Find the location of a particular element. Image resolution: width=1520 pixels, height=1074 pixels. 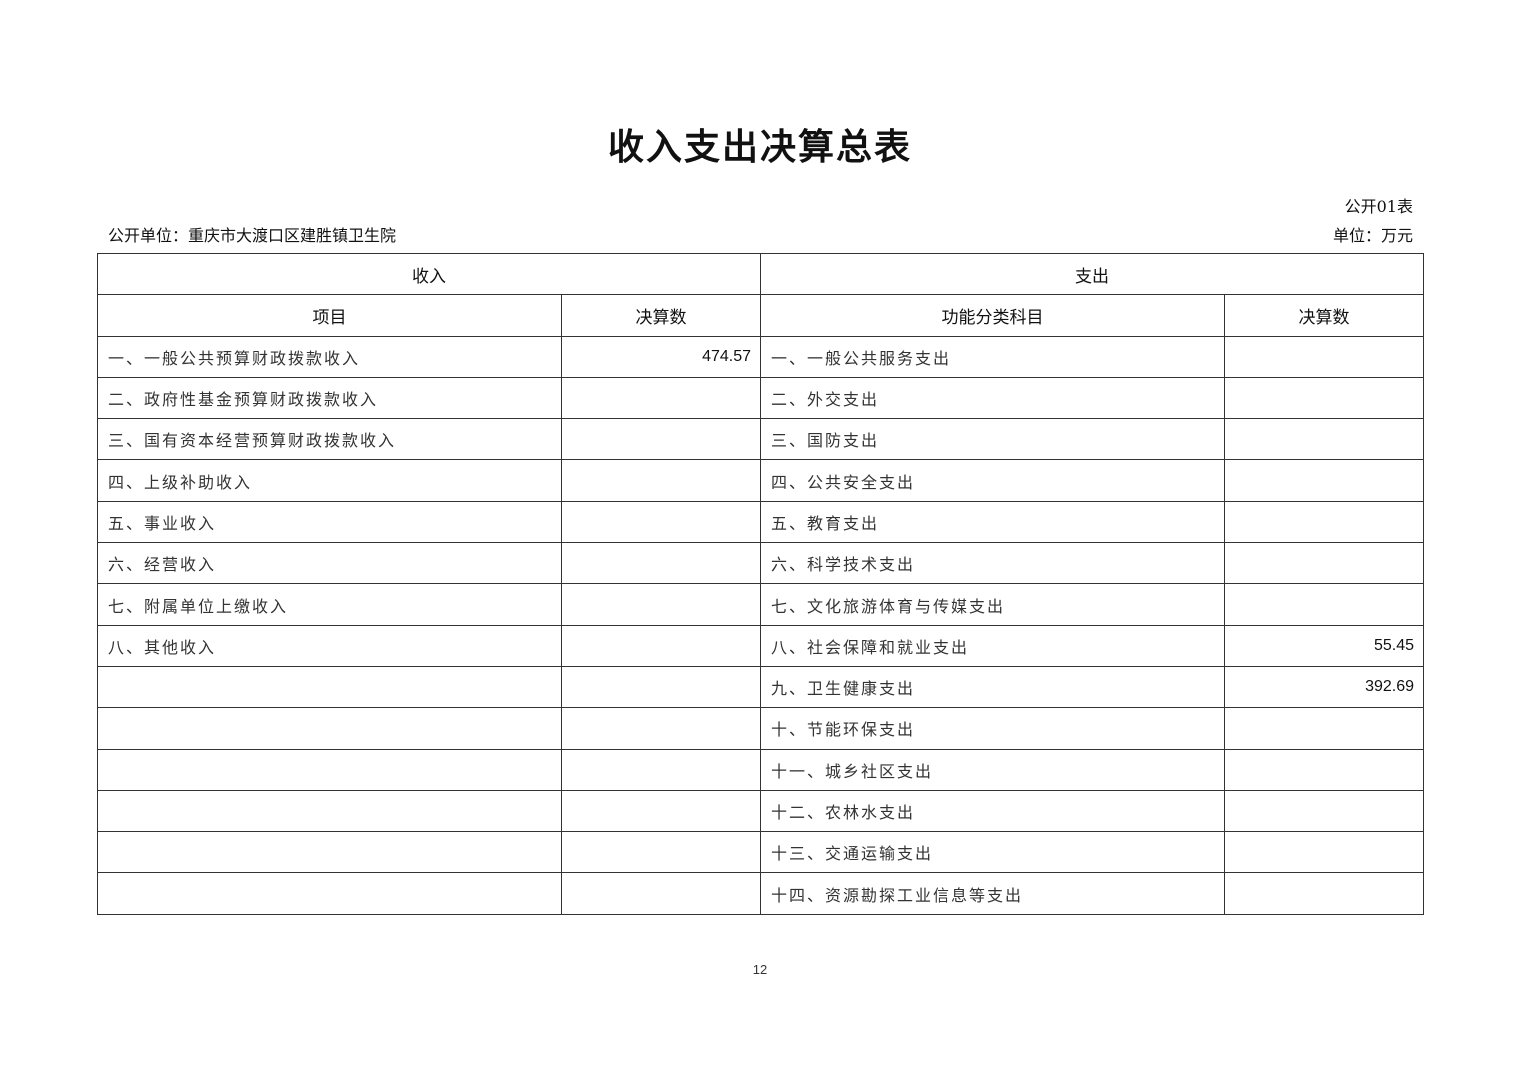

organization-label: 公开单位：重庆市大渡口区建胜镇卫生院 is located at coordinates (252, 235).